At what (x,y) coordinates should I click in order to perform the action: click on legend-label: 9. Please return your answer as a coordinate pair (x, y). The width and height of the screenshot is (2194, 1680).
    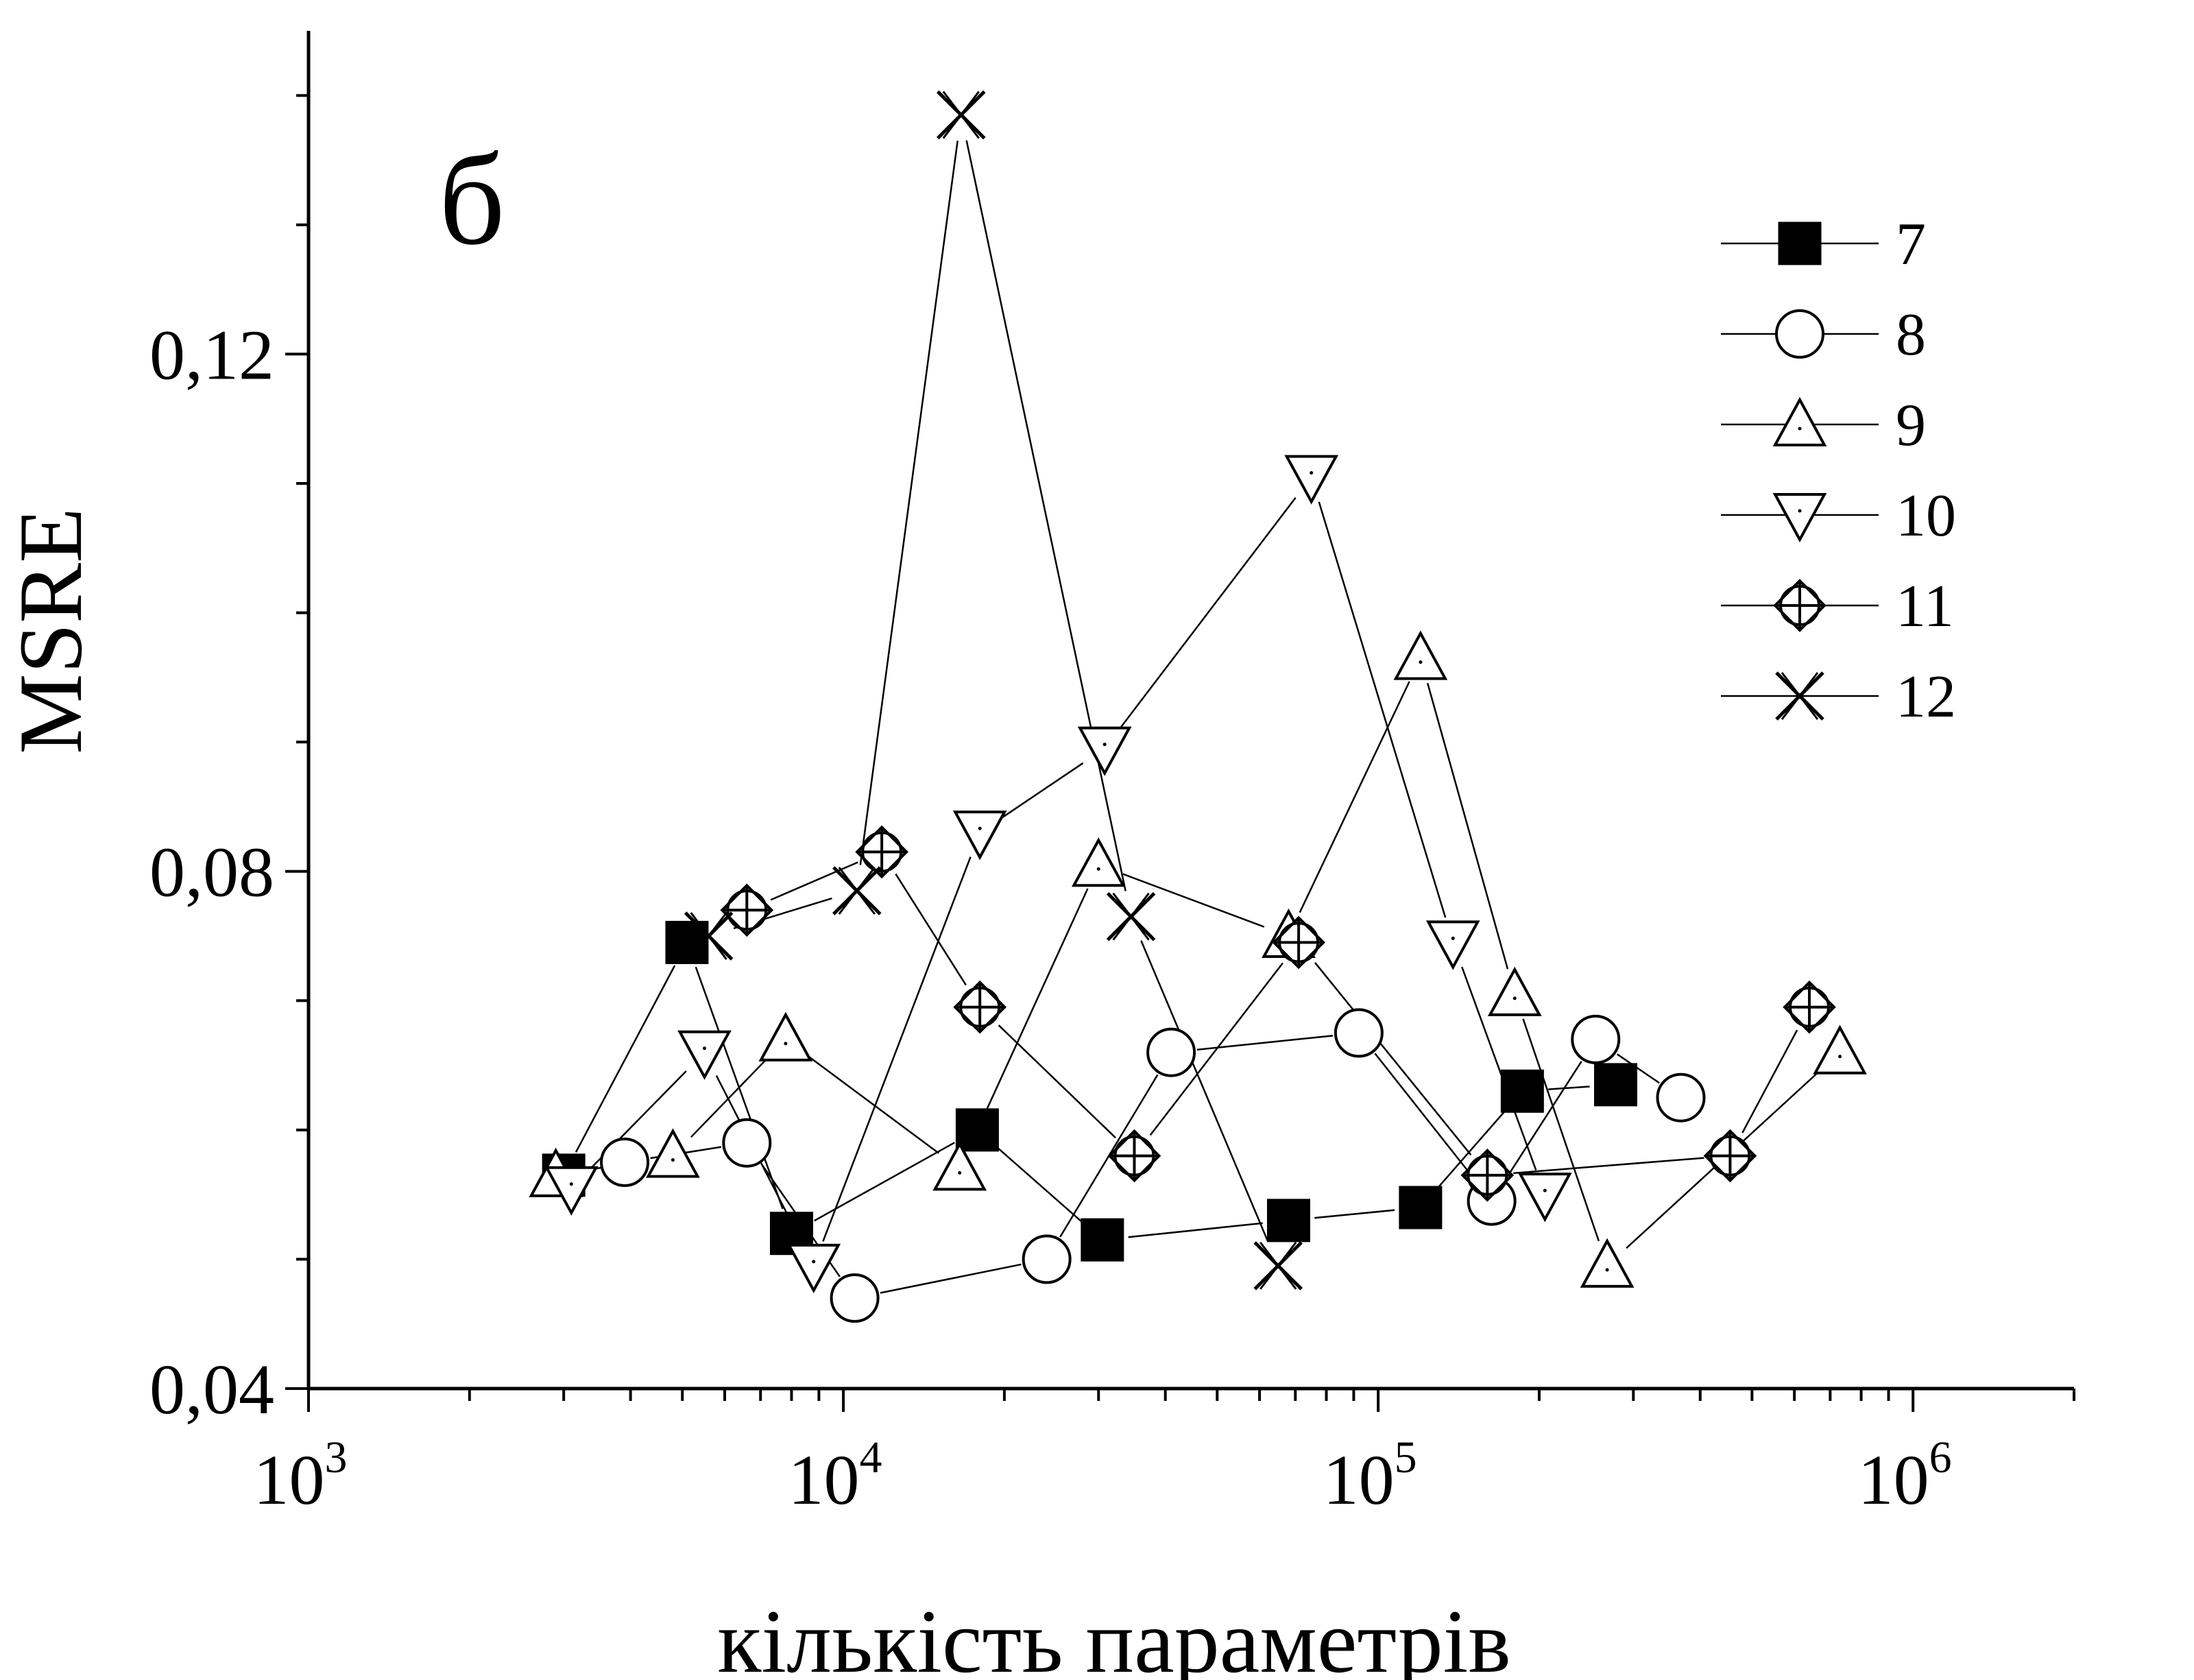
    Looking at the image, I should click on (1911, 425).